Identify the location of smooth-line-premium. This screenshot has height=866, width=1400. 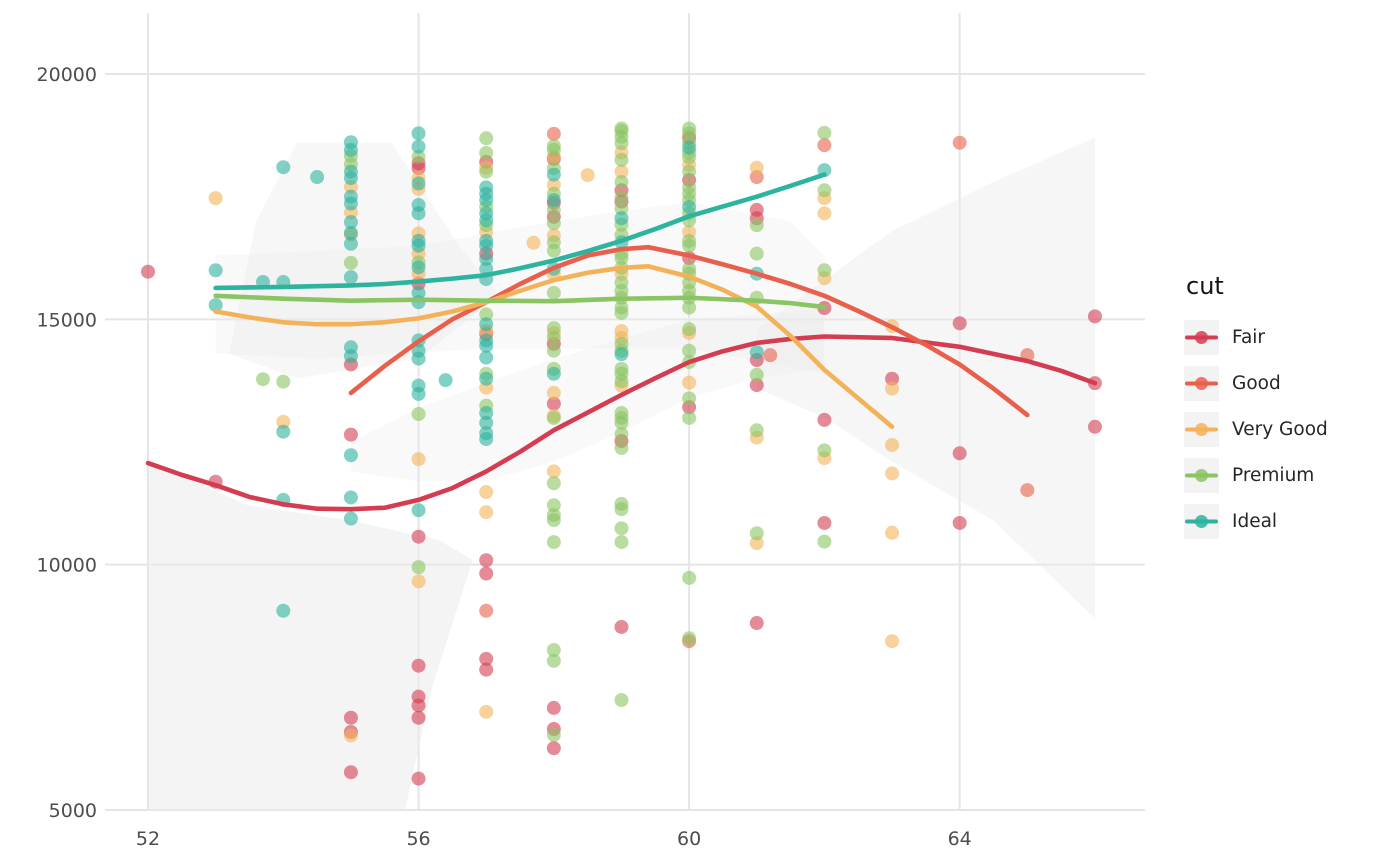
(520, 301).